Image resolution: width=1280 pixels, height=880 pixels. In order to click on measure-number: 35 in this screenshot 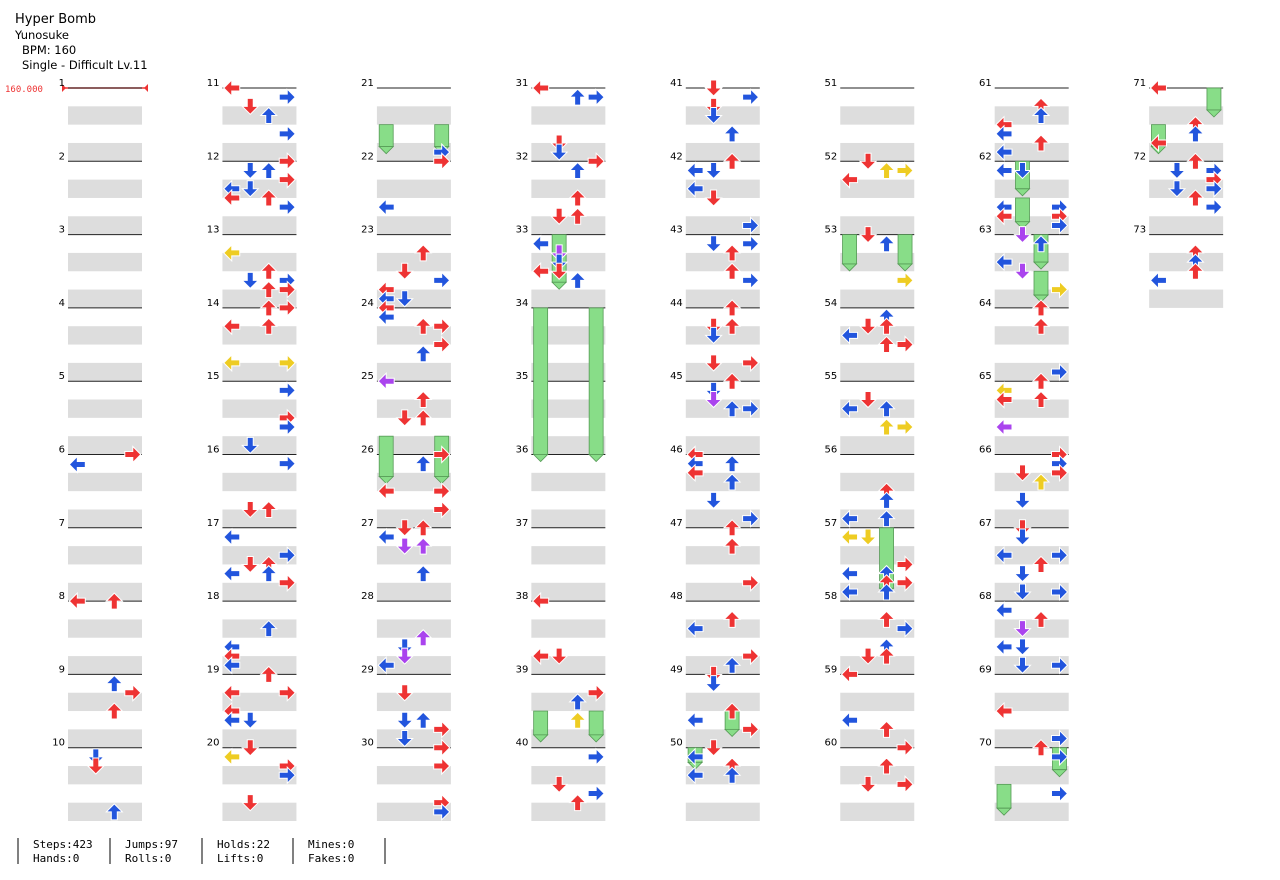, I will do `click(522, 376)`.